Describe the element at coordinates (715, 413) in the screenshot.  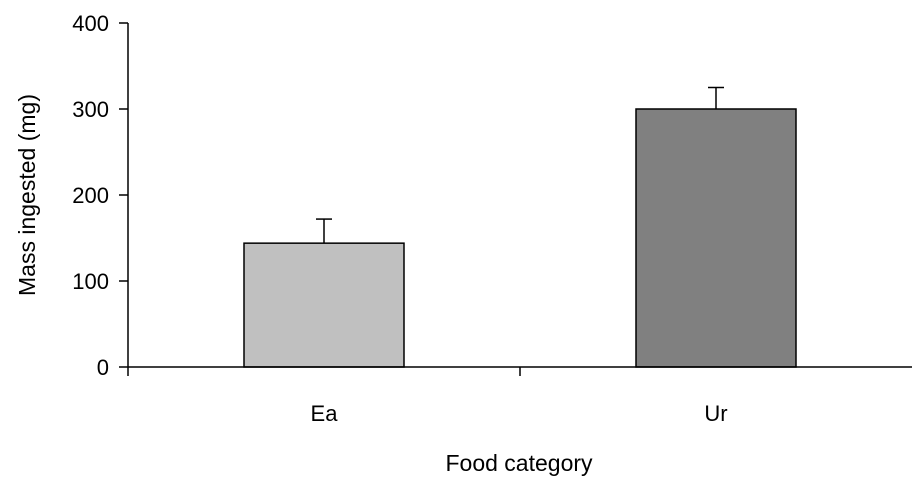
I see `x-tick-label: Ur` at that location.